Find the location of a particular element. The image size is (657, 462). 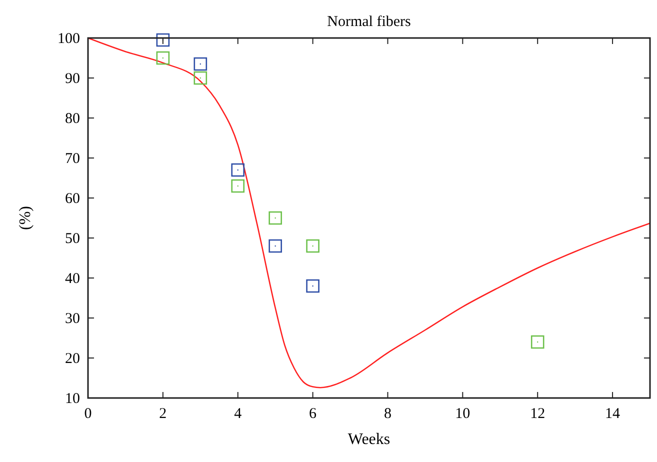

x-tick-label: 12 is located at coordinates (538, 414).